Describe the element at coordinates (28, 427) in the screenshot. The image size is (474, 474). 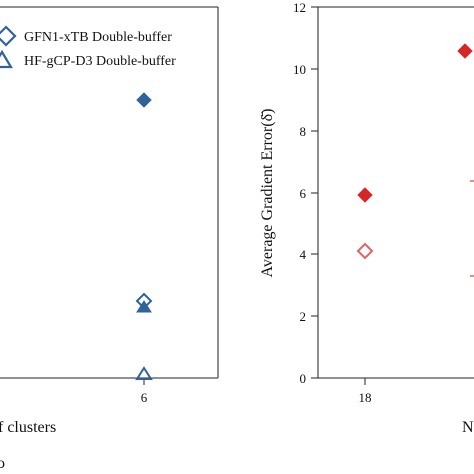
I see `left-x-axis-label: f clusters` at that location.